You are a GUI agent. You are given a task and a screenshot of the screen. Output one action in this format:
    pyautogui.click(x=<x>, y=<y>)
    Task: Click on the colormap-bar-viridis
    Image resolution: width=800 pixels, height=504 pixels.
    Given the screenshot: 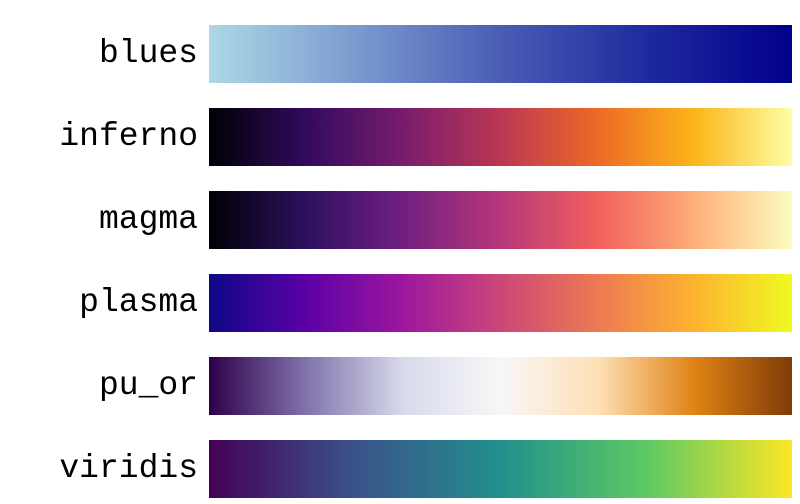 What is the action you would take?
    pyautogui.click(x=500, y=469)
    